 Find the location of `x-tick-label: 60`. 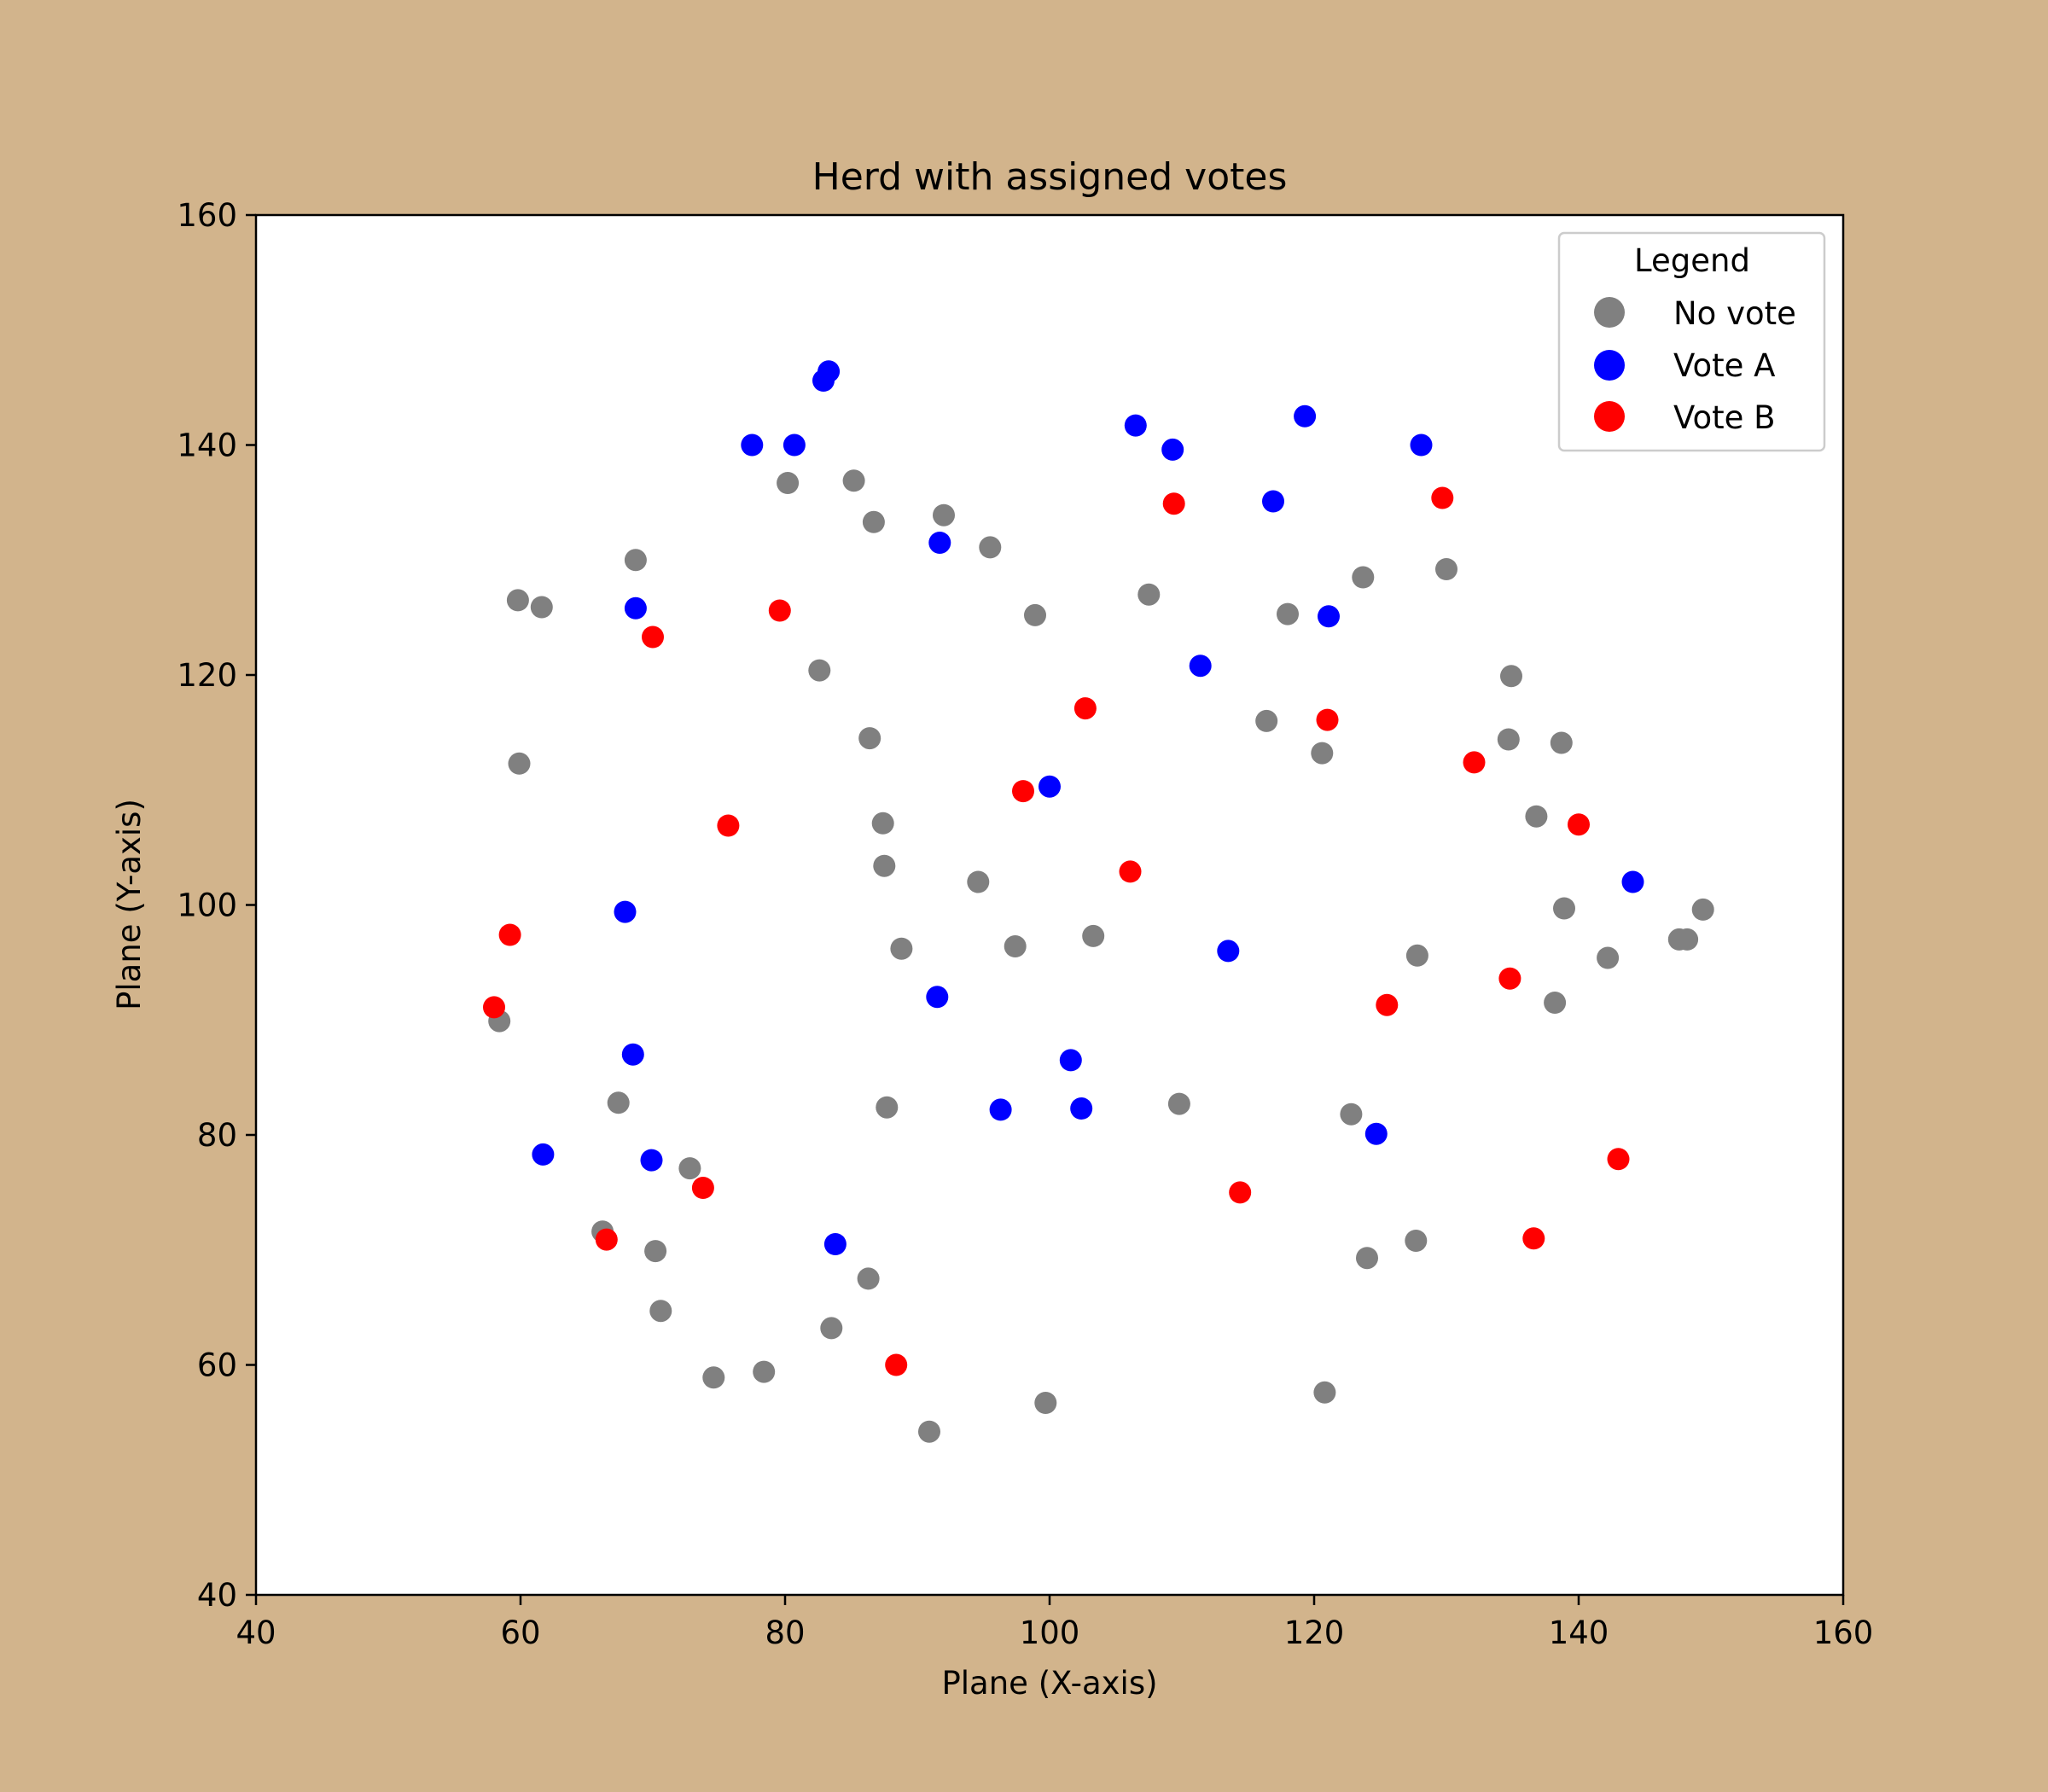

x-tick-label: 60 is located at coordinates (520, 1633).